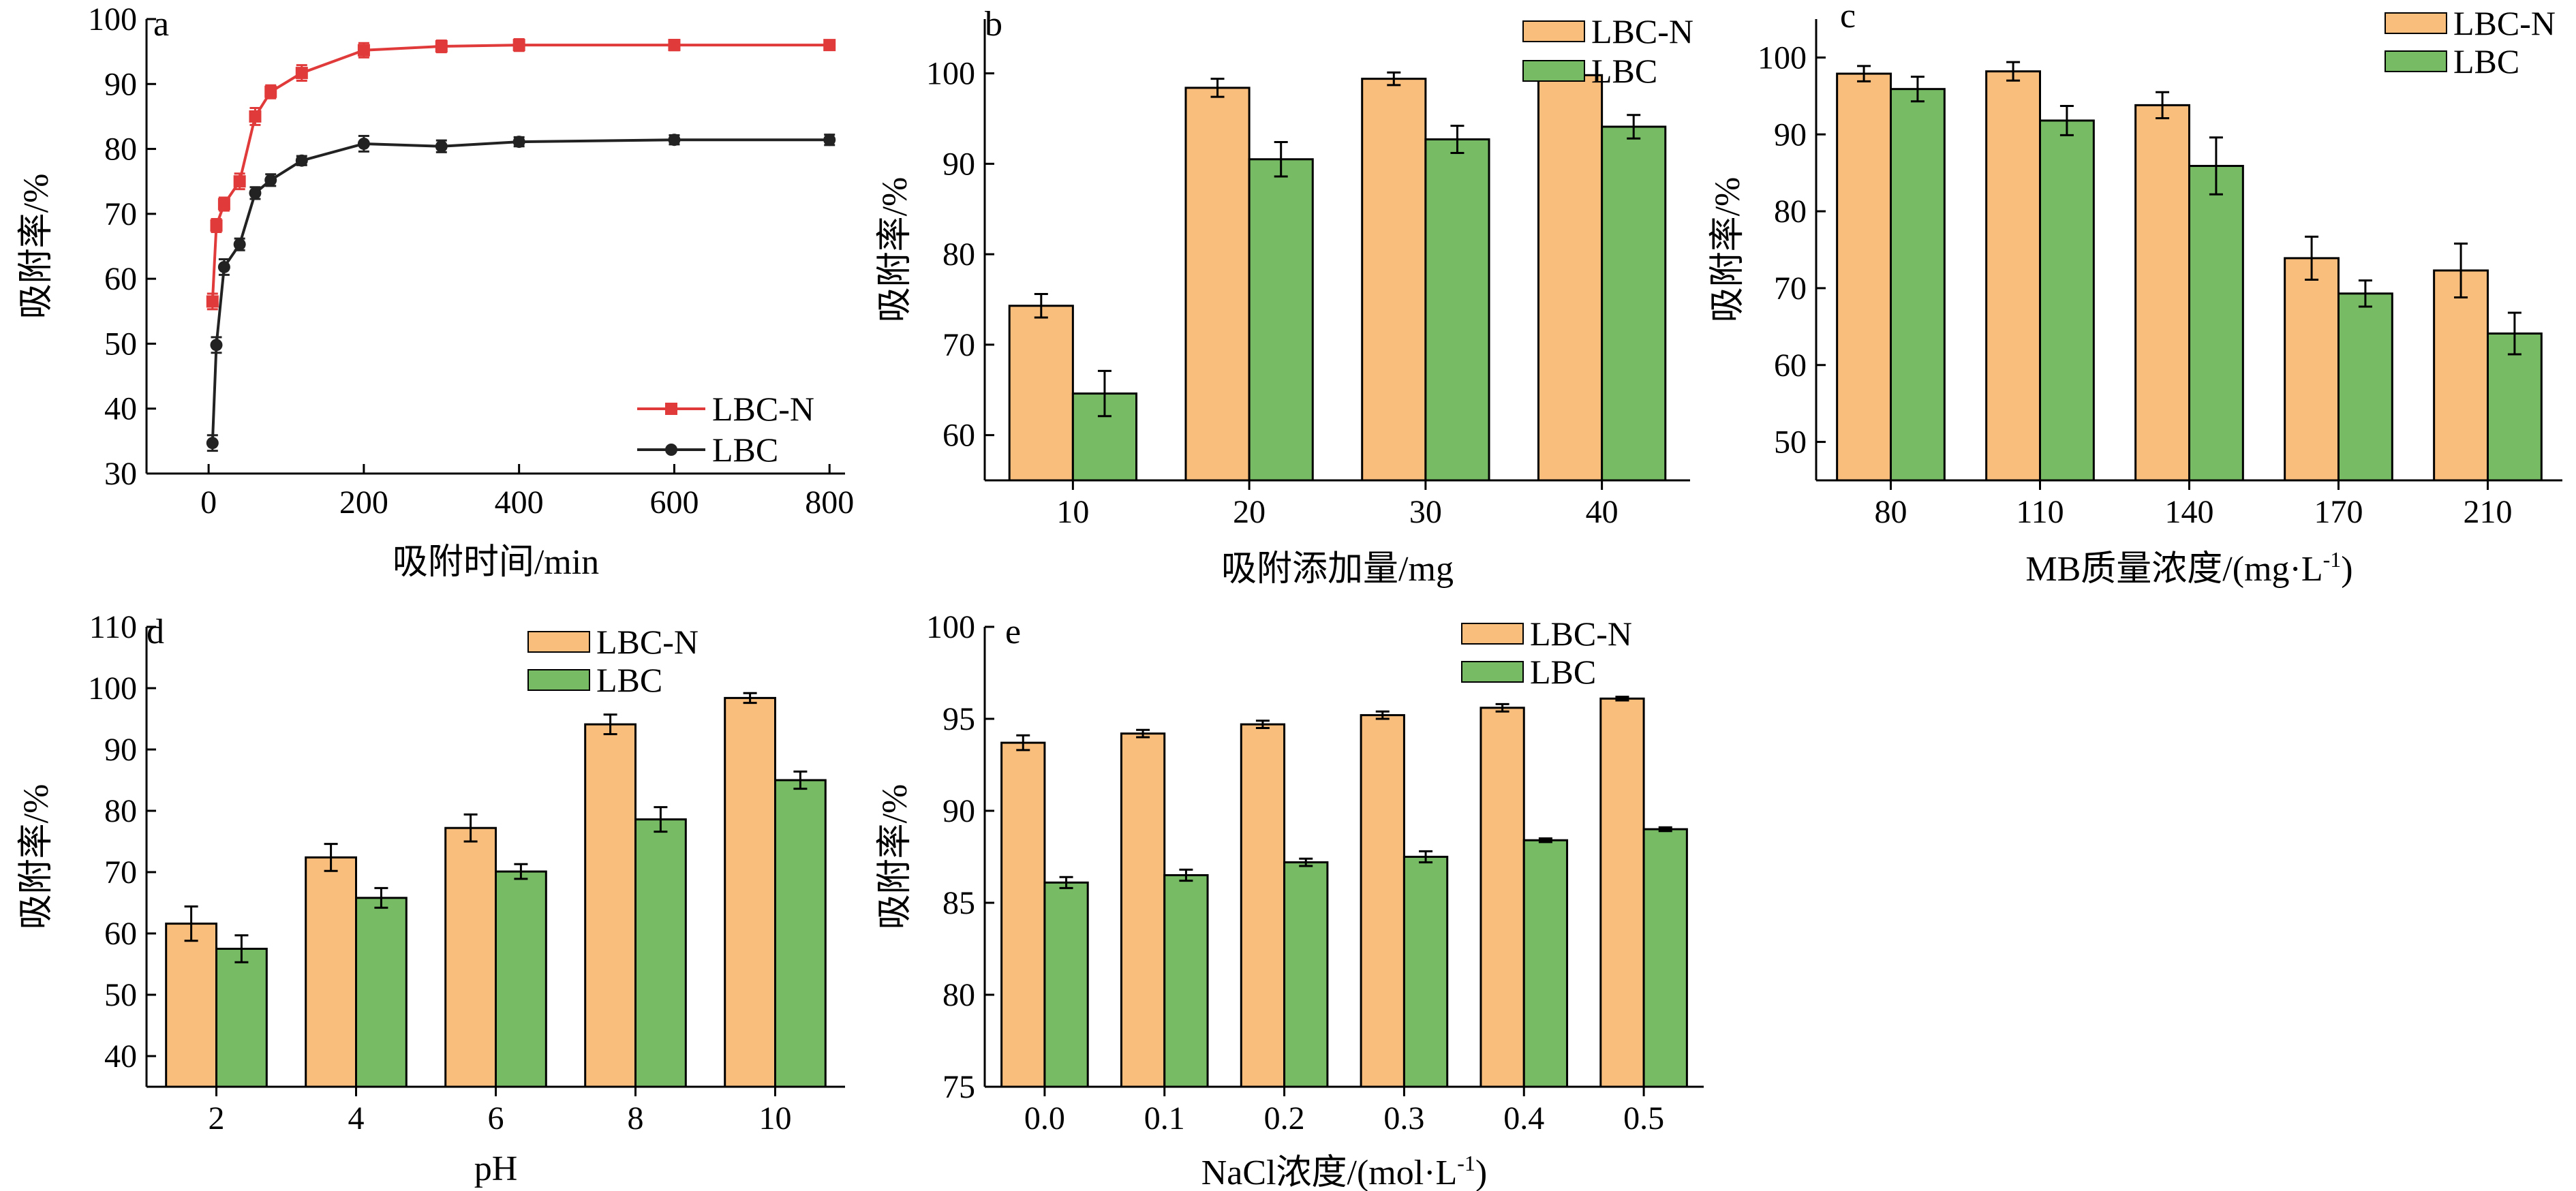  Describe the element at coordinates (113, 627) in the screenshot. I see `y-tick-label: 110` at that location.